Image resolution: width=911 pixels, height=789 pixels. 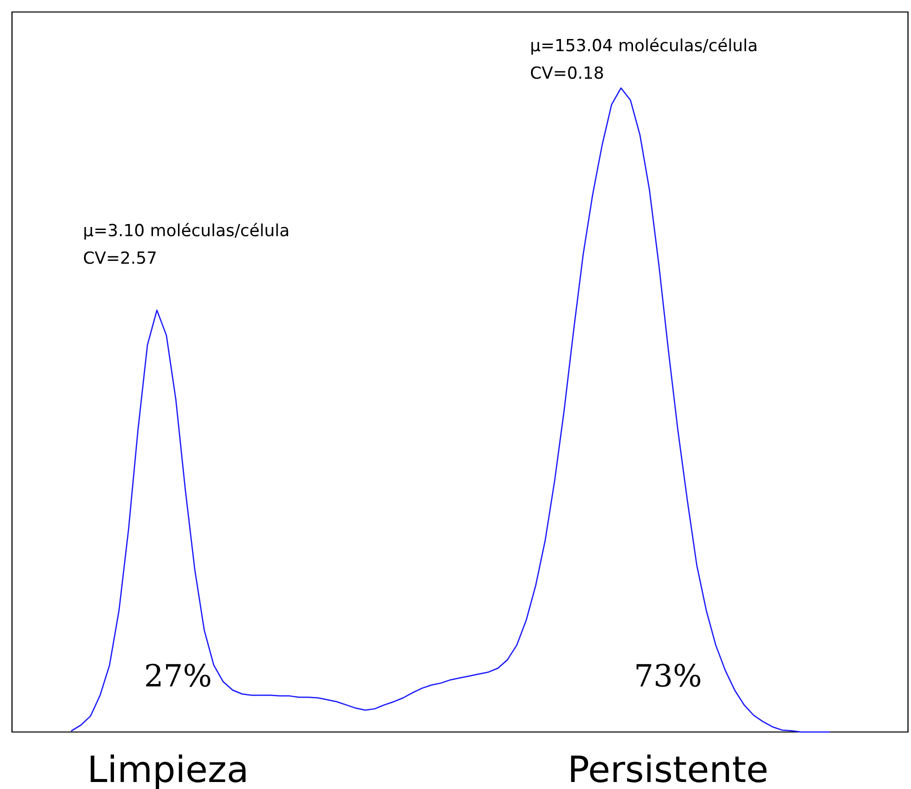 What do you see at coordinates (668, 768) in the screenshot?
I see `text: Persistente` at bounding box center [668, 768].